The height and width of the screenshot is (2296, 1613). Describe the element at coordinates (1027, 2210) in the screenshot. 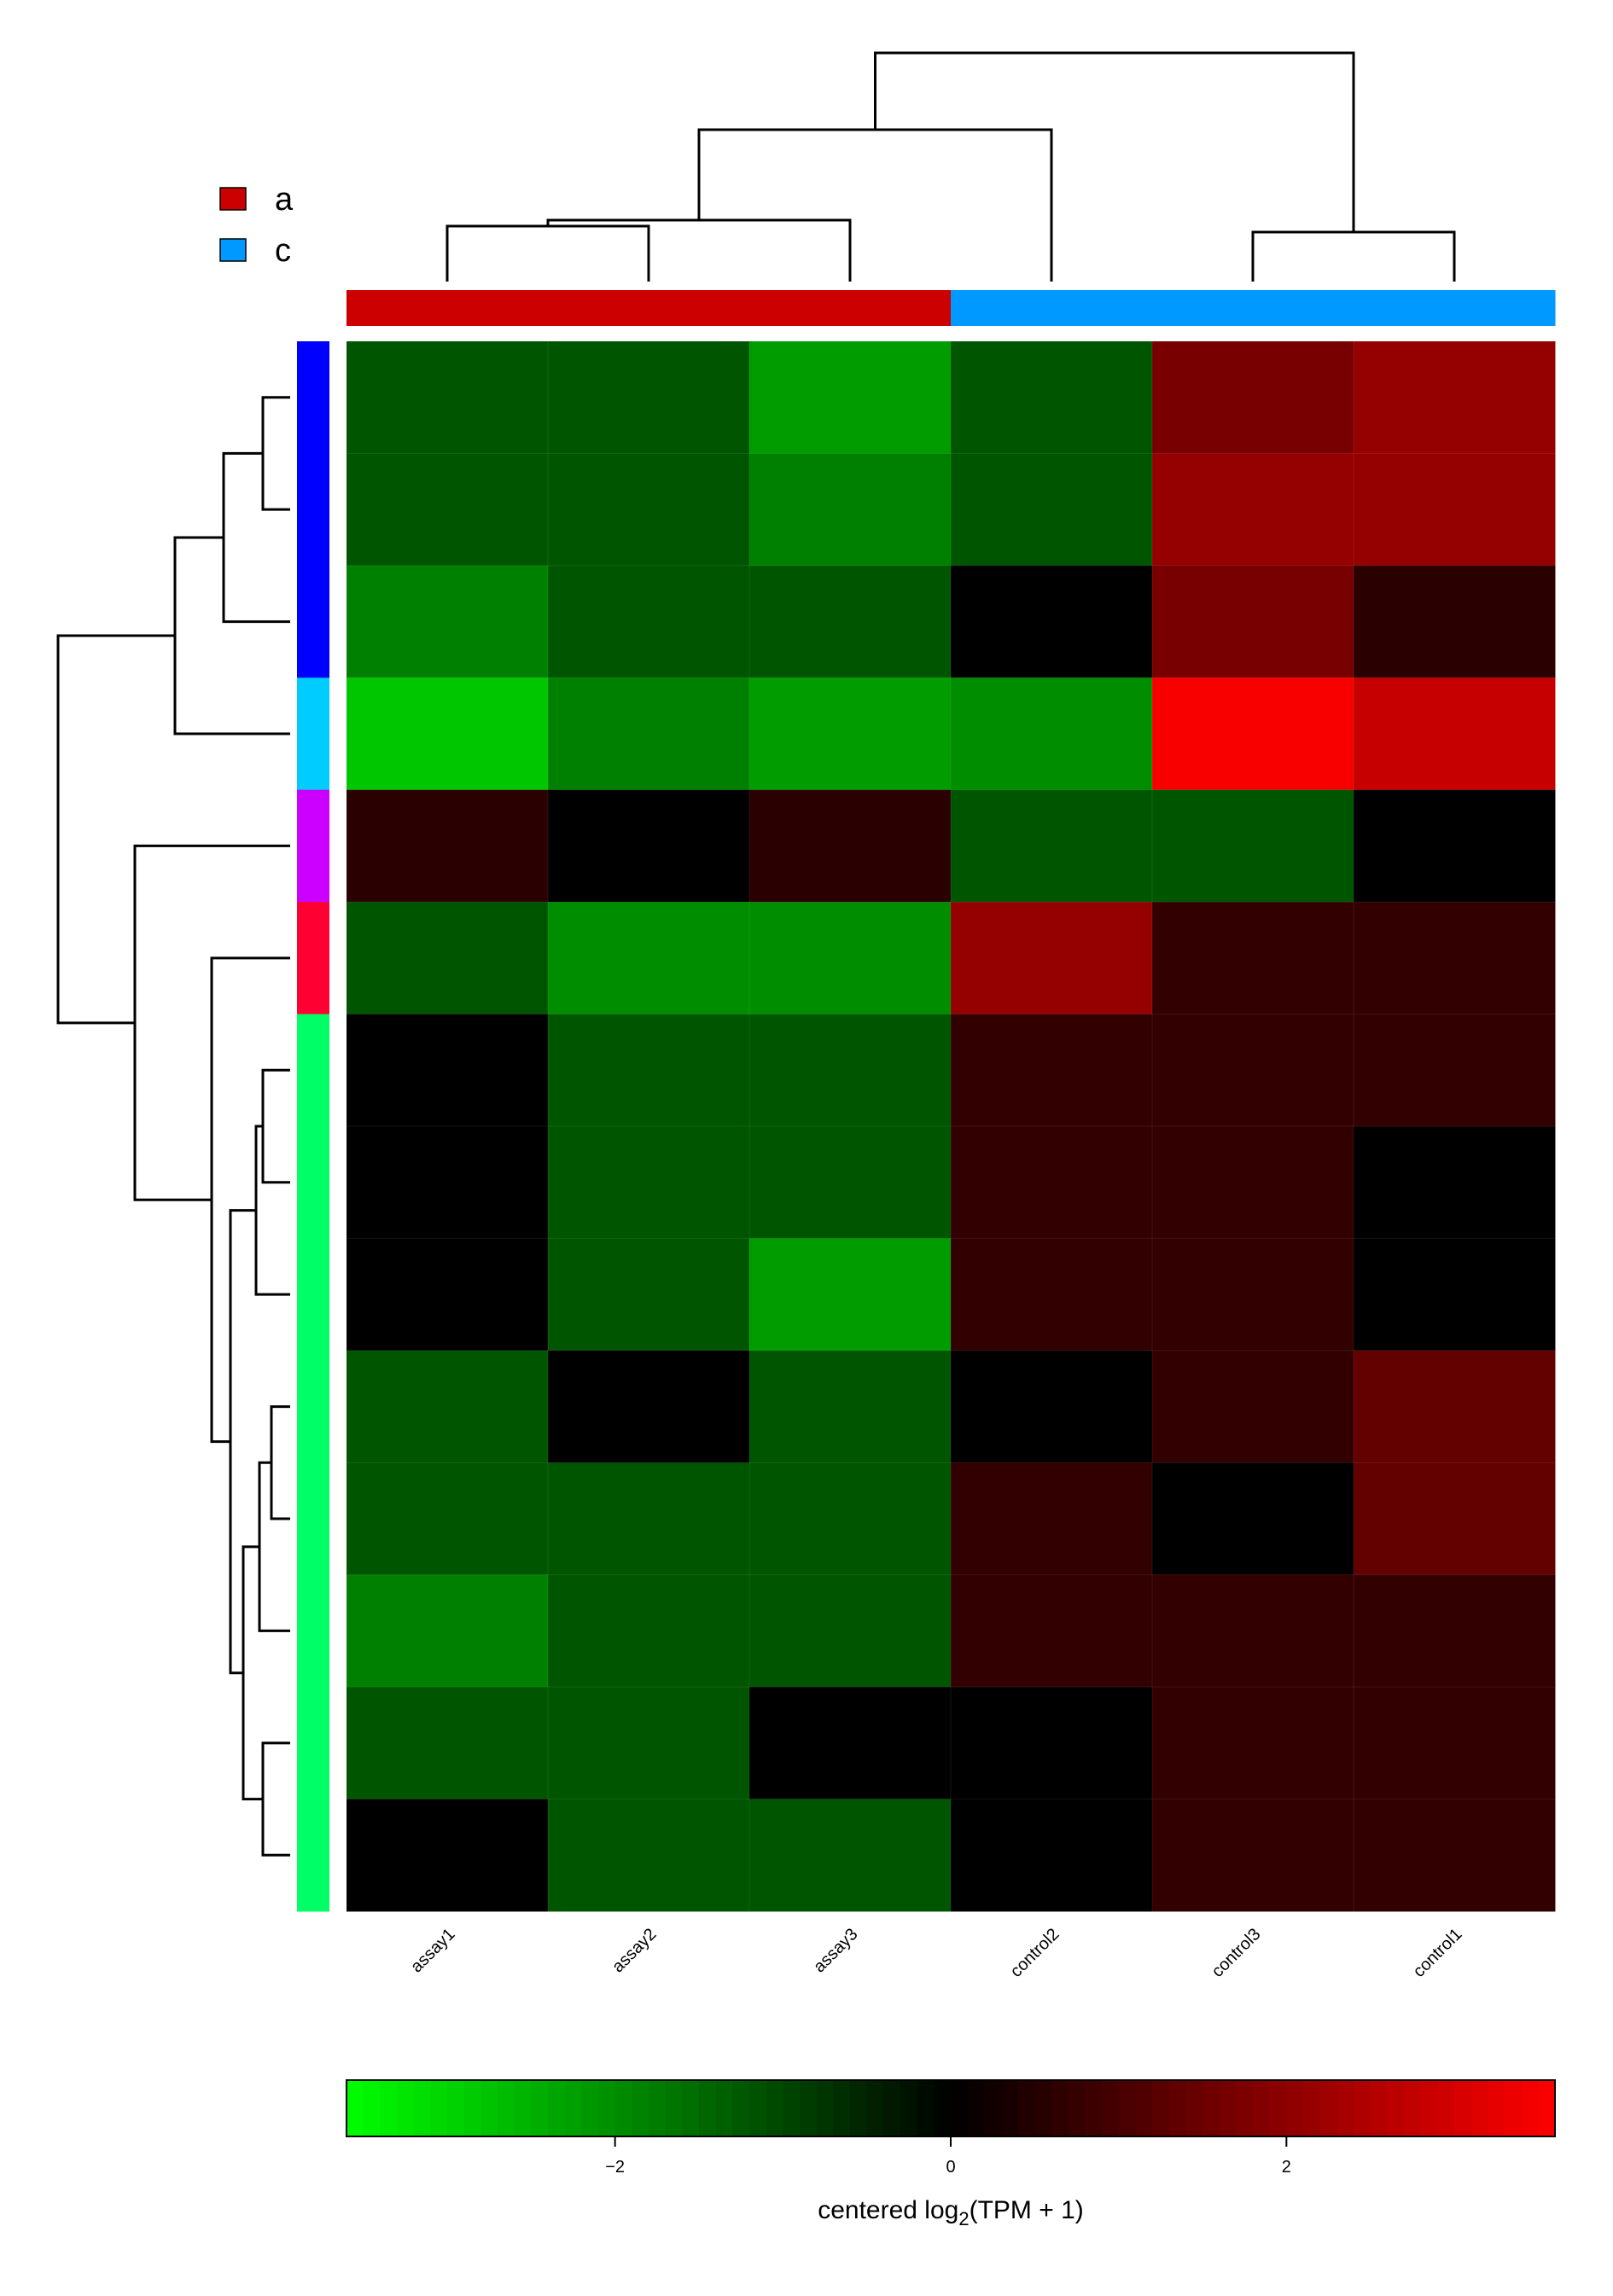

I see `colorbar-title-suffix: (TPM + 1)` at that location.